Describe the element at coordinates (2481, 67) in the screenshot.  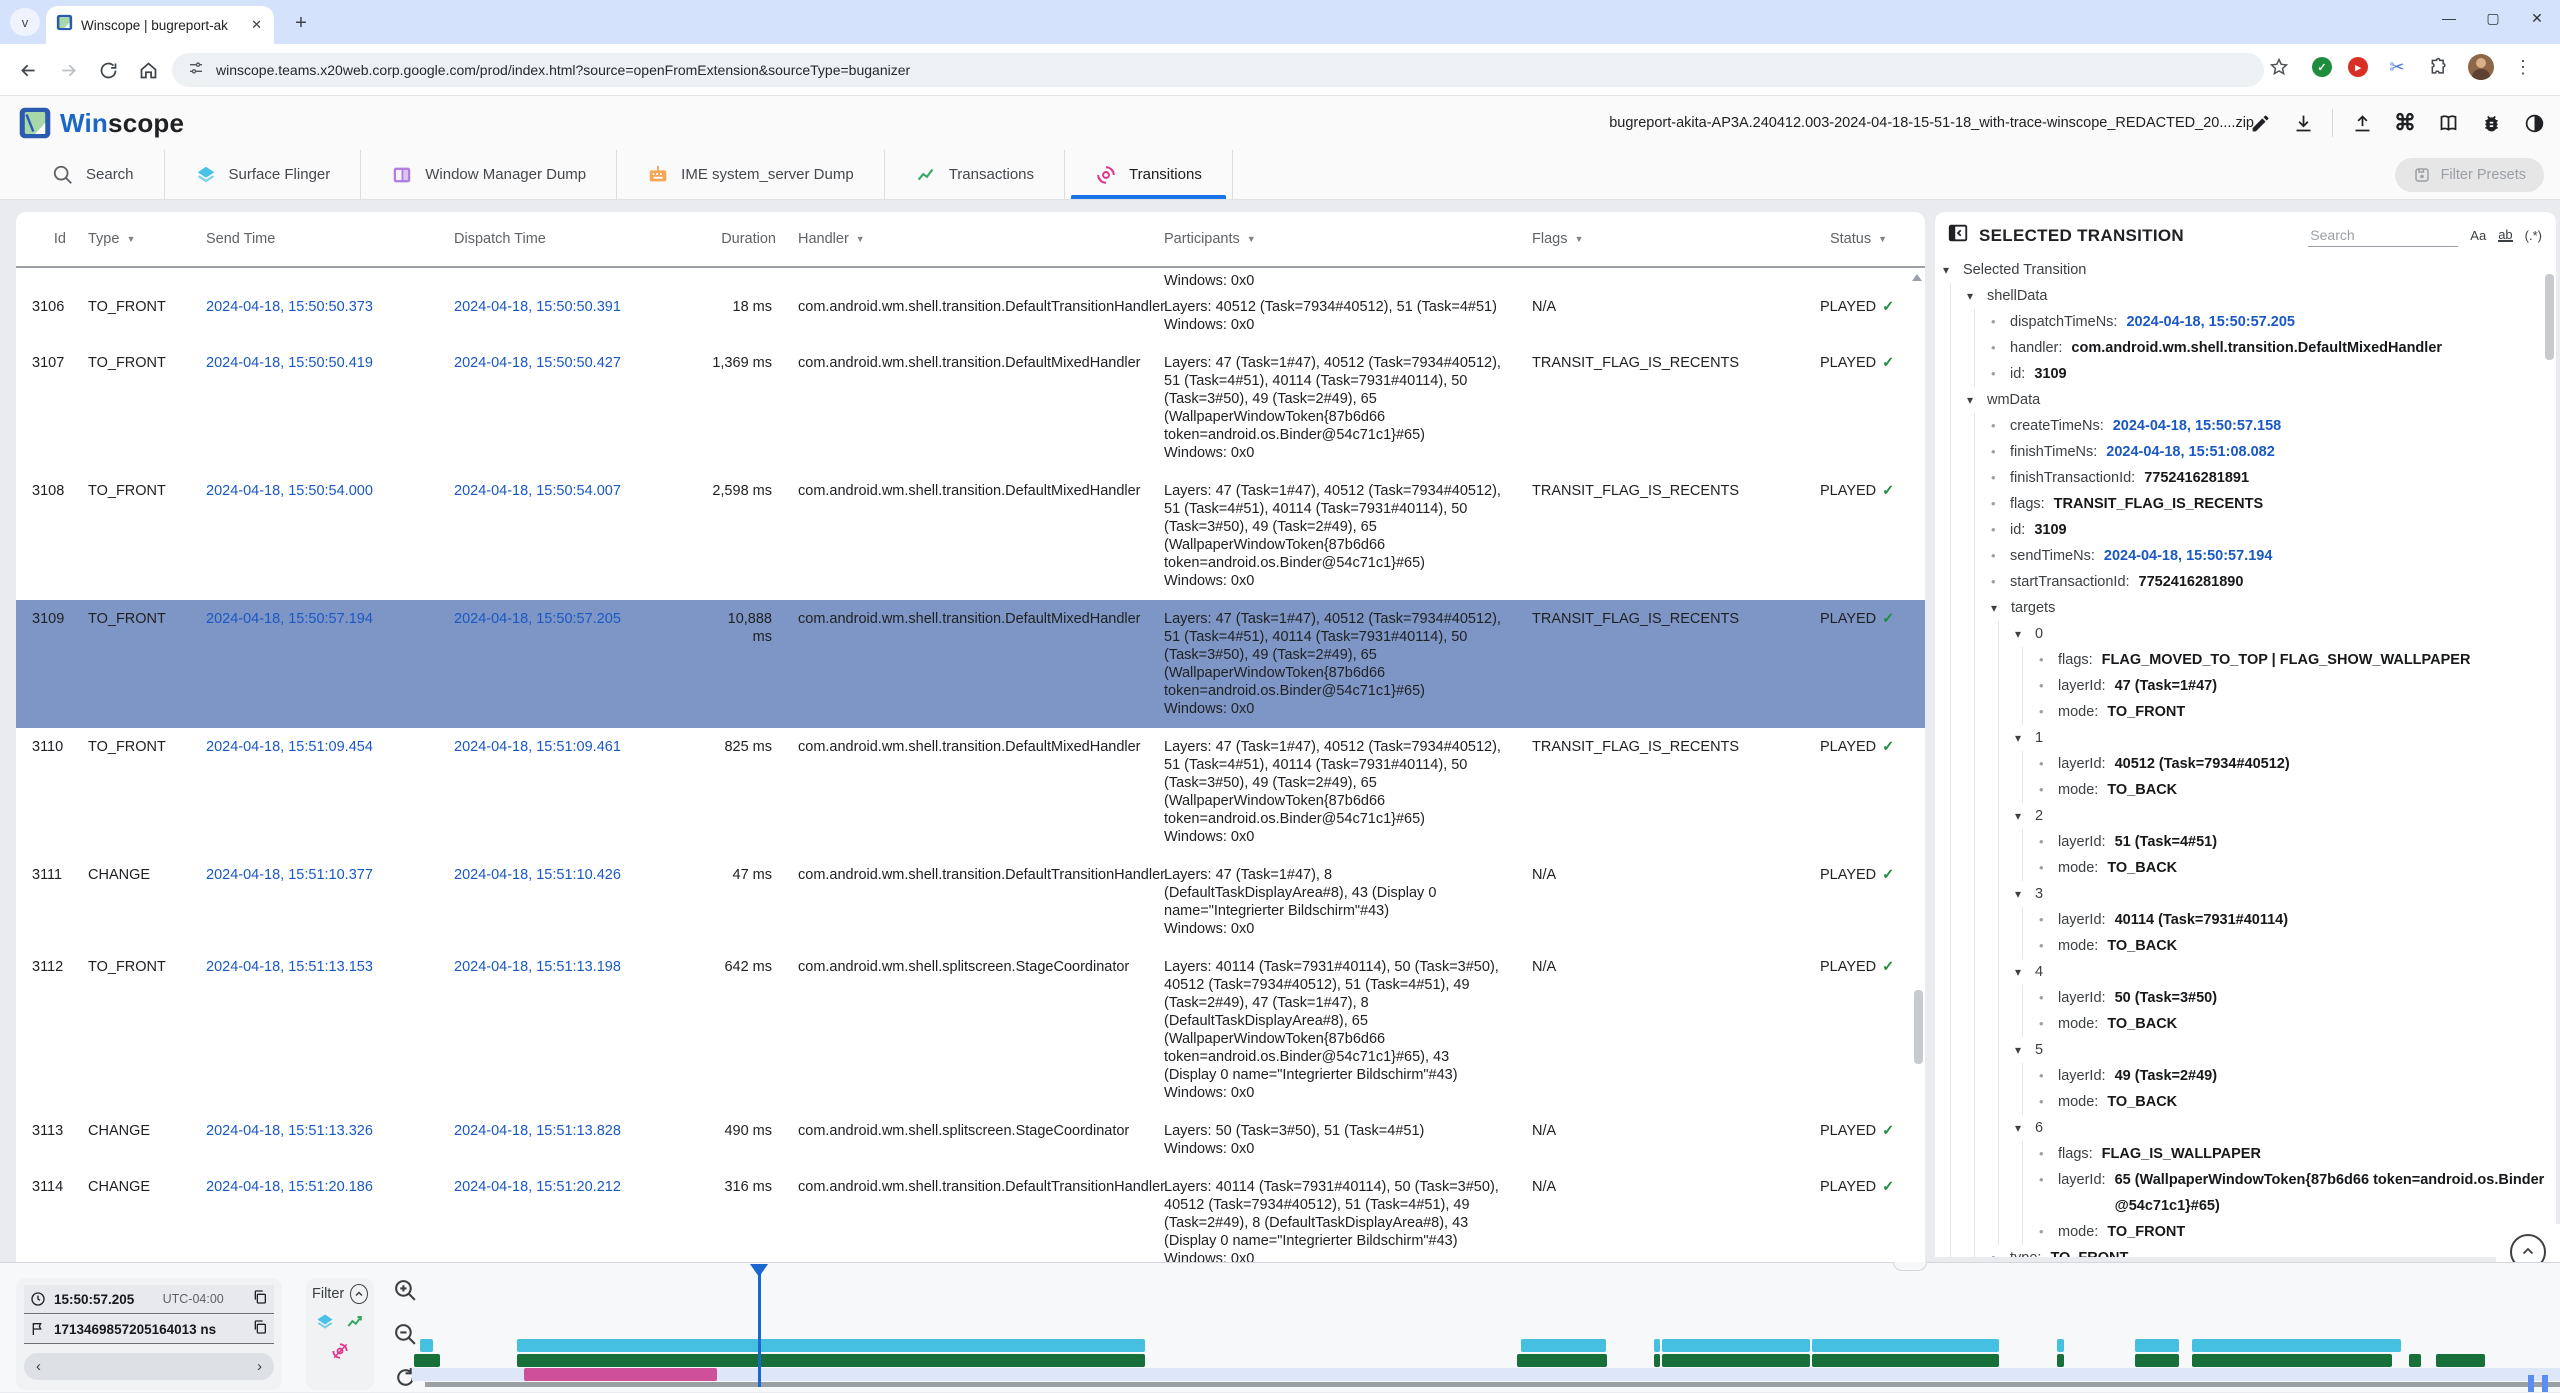
I see `profile-avatar` at that location.